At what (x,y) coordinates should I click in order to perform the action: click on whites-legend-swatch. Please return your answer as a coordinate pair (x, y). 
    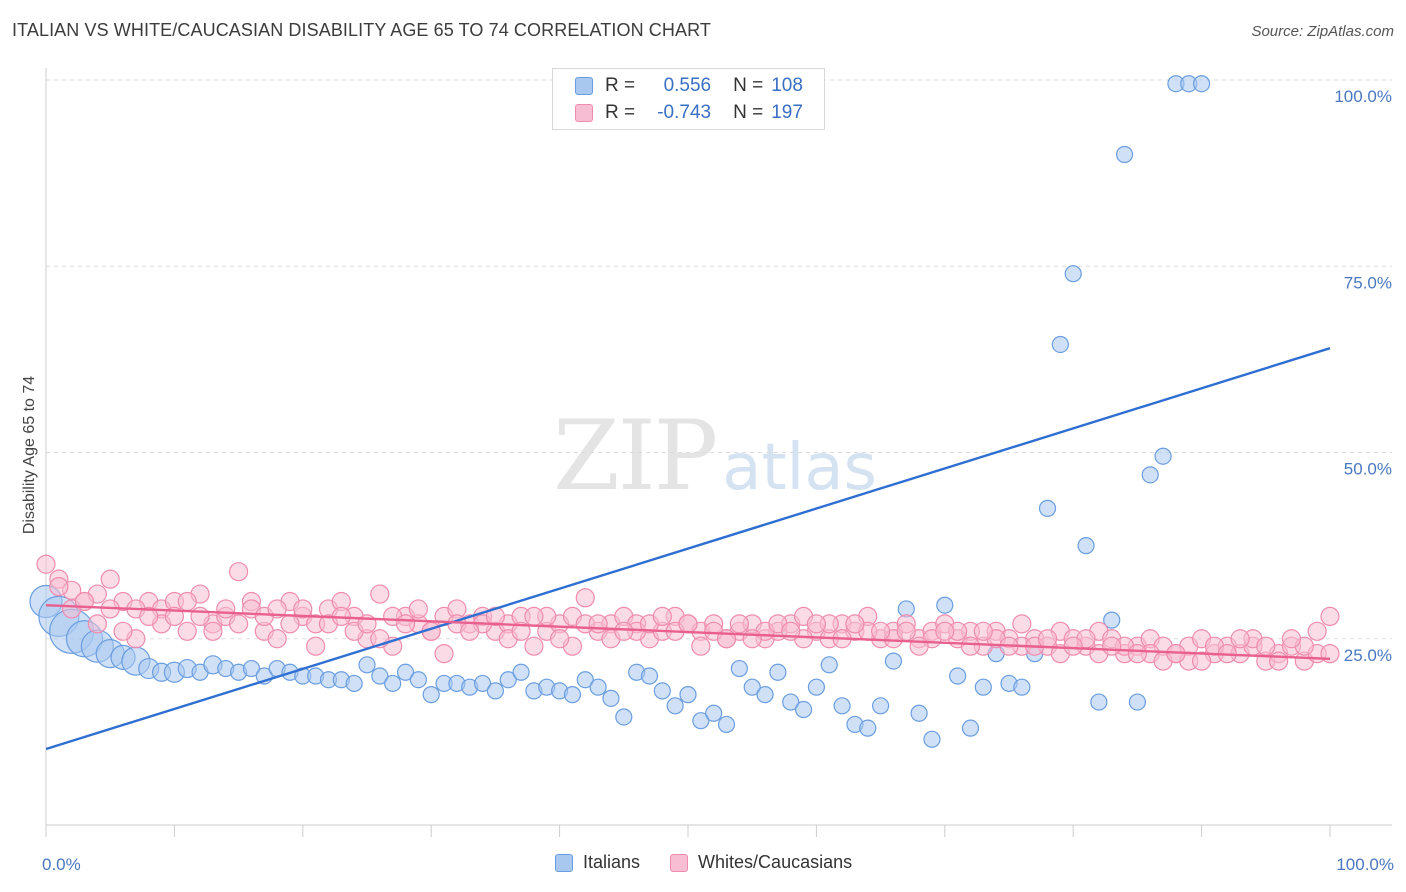
    Looking at the image, I should click on (679, 862).